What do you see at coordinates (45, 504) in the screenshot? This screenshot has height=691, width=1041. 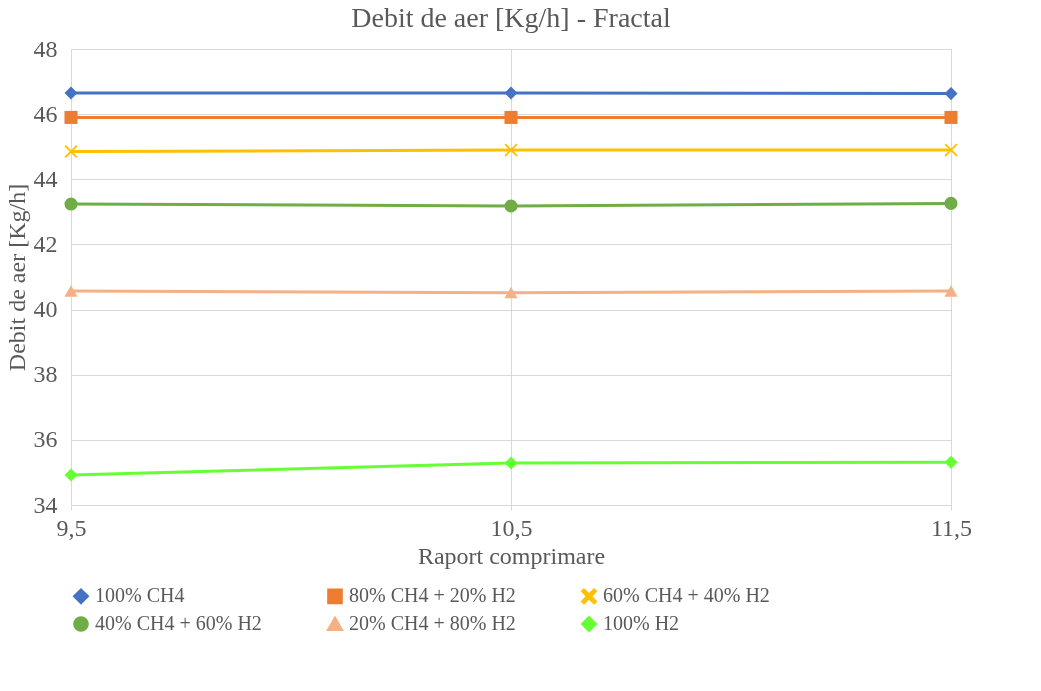 I see `y-tick-label: 34` at bounding box center [45, 504].